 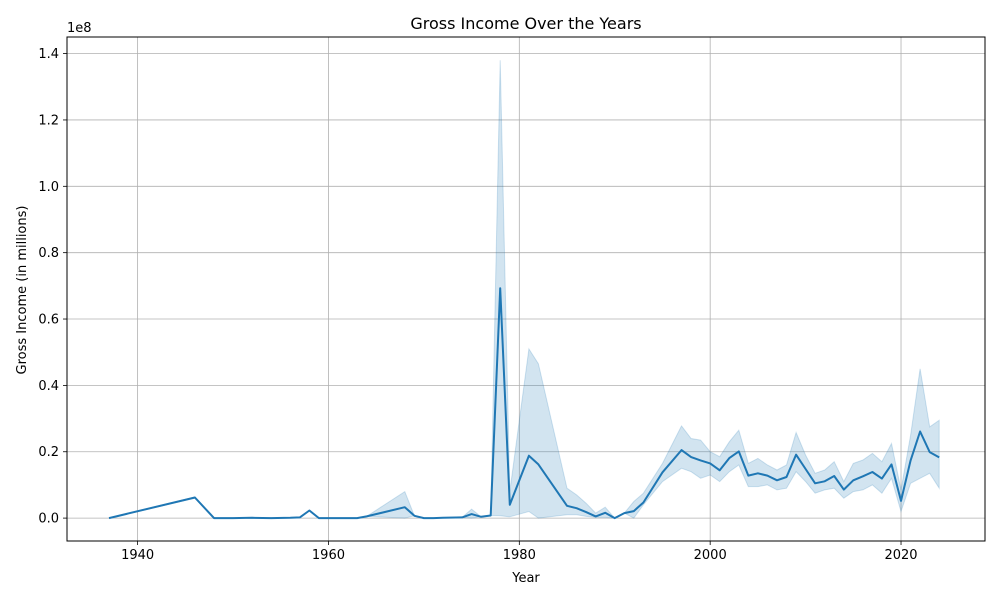 I want to click on x-tick-label: 1960, so click(x=328, y=555).